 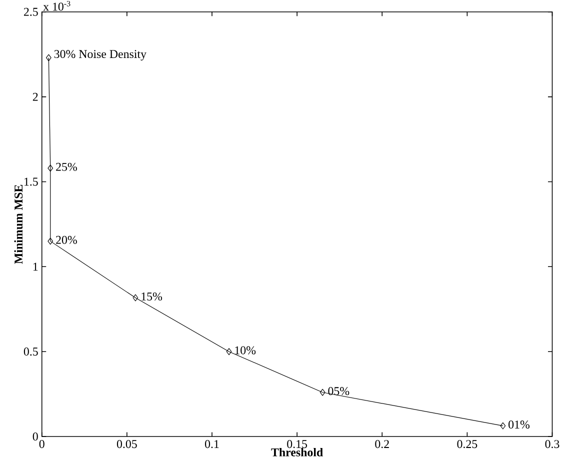 What do you see at coordinates (31, 182) in the screenshot?
I see `y-tick-label: 1.5` at bounding box center [31, 182].